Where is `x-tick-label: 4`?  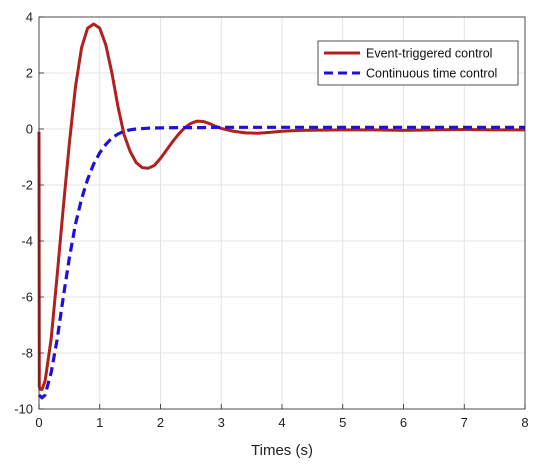
x-tick-label: 4 is located at coordinates (281, 422).